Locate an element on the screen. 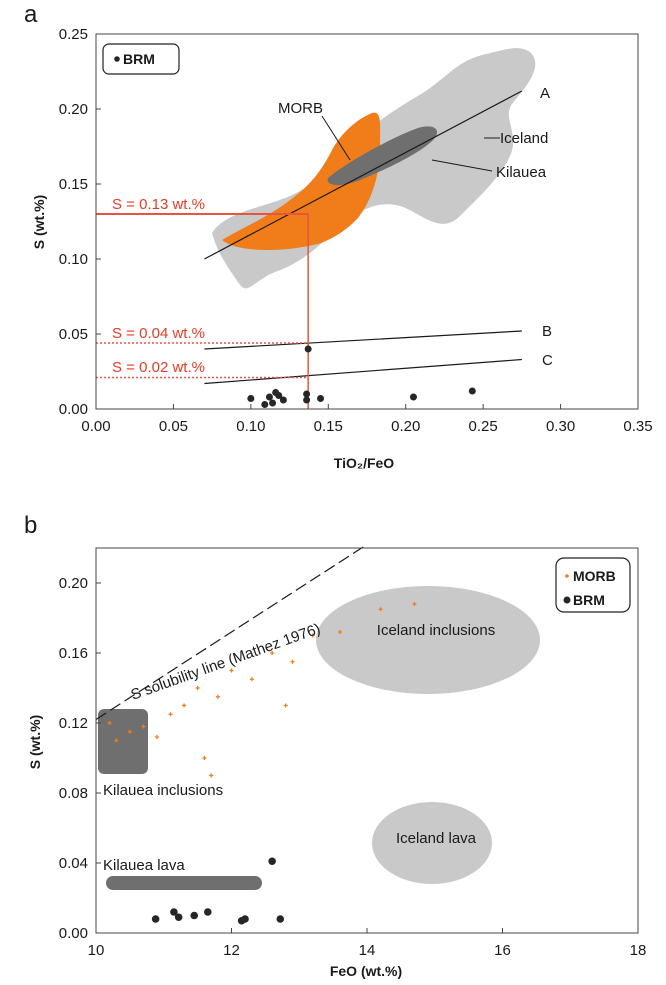 This screenshot has height=985, width=666. legend-brm-marker-b is located at coordinates (567, 600).